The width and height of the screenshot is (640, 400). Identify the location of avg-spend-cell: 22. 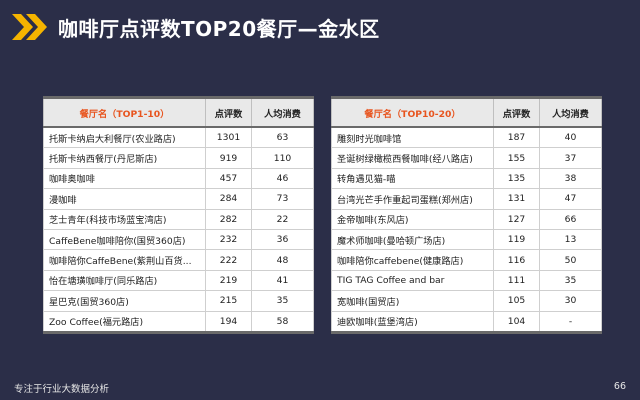
(282, 219).